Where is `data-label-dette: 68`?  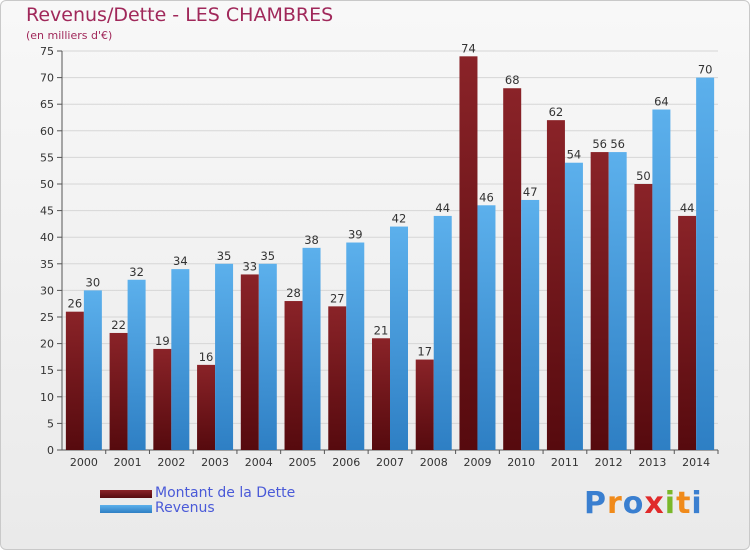
data-label-dette: 68 is located at coordinates (512, 80).